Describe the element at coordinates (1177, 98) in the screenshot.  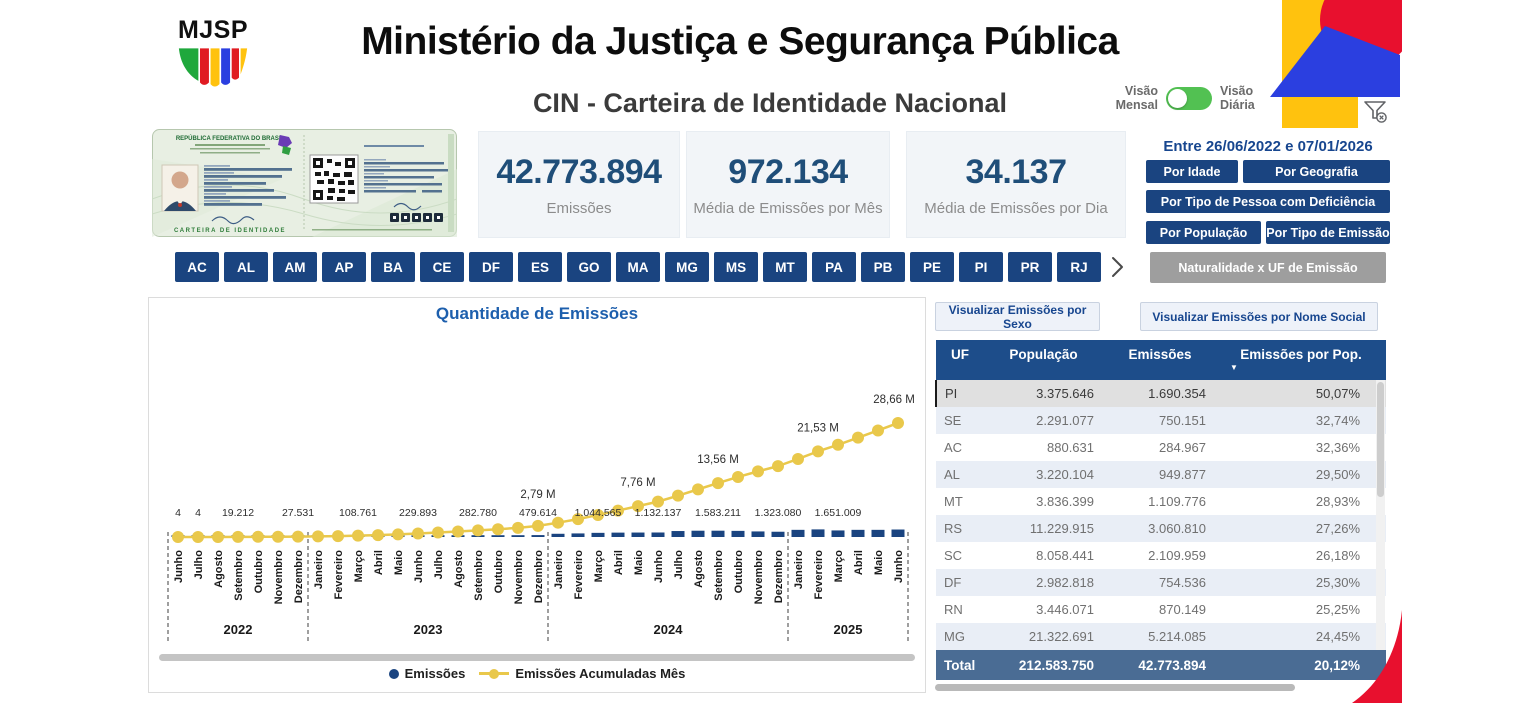
I see `toggle-knob` at that location.